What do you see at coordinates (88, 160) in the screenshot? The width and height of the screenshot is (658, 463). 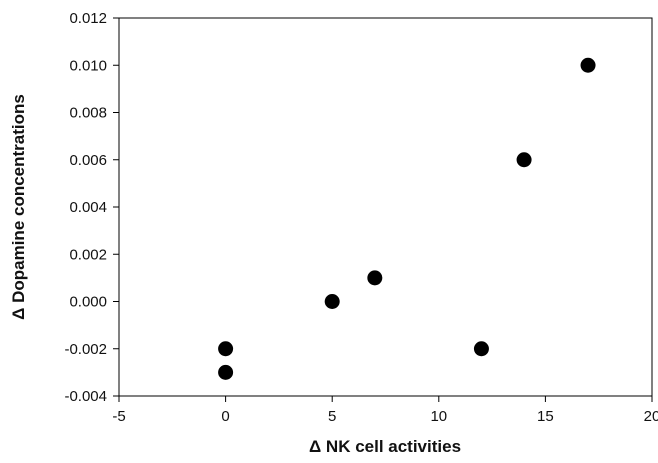 I see `y-tick-label: 0.006` at bounding box center [88, 160].